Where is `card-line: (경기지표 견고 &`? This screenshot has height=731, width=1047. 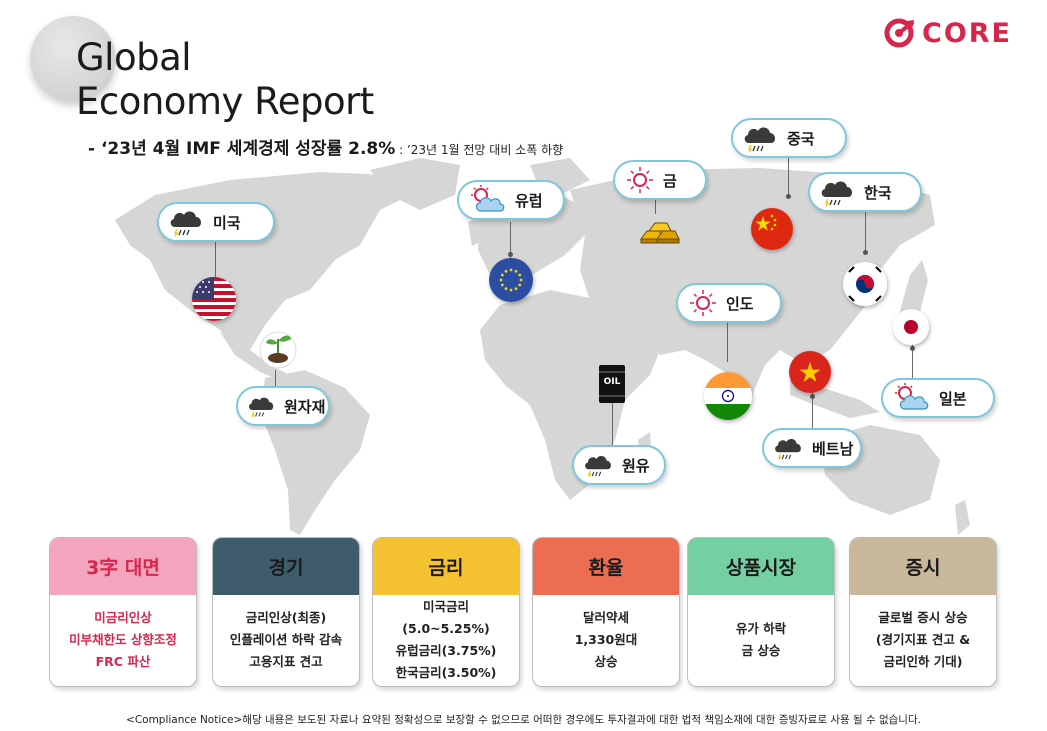 card-line: (경기지표 견고 & is located at coordinates (923, 639).